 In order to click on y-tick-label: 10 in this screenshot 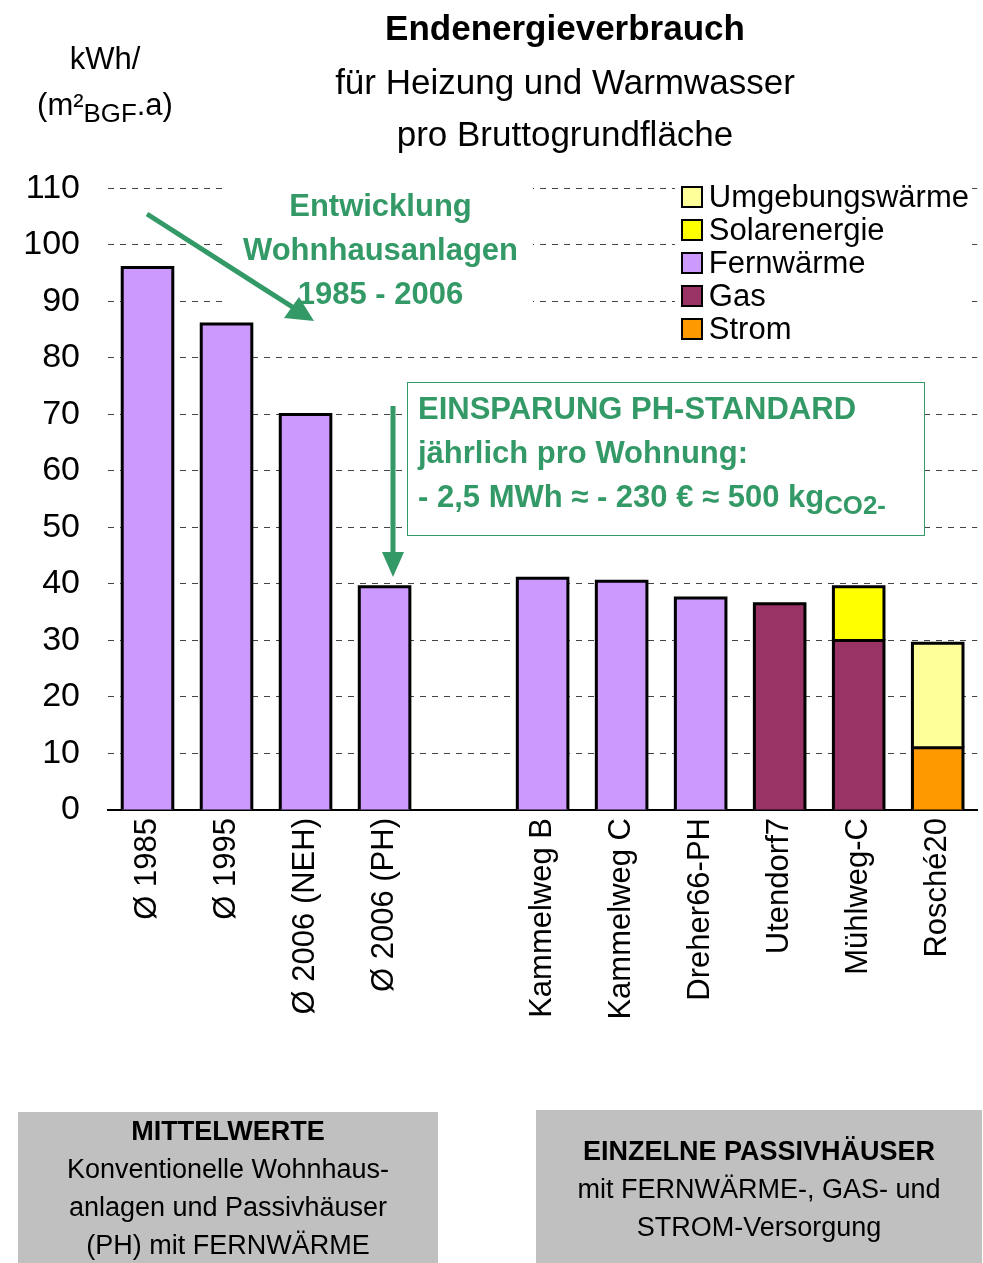, I will do `click(61, 750)`.